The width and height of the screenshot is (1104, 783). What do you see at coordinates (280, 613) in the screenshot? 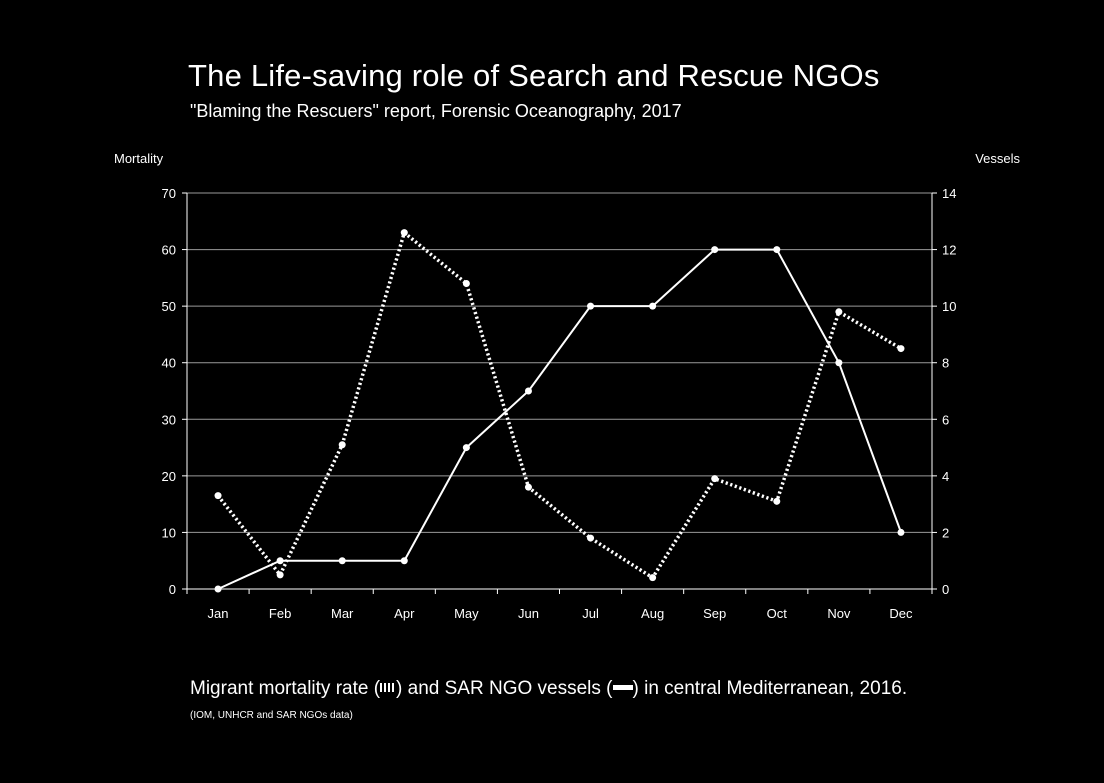
I see `x-tick-label: Feb` at bounding box center [280, 613].